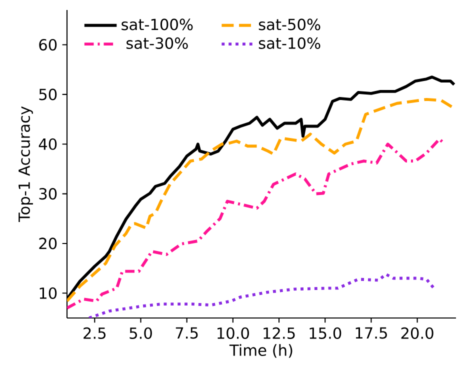 The width and height of the screenshot is (464, 378). Describe the element at coordinates (262, 295) in the screenshot. I see `line-series` at that location.